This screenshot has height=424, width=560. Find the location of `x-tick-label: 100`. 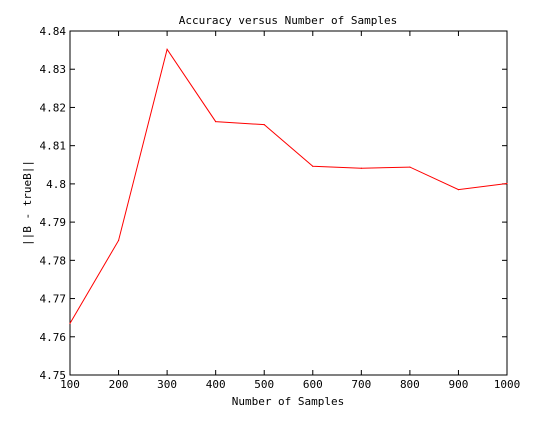

x-tick-label: 100 is located at coordinates (70, 384).